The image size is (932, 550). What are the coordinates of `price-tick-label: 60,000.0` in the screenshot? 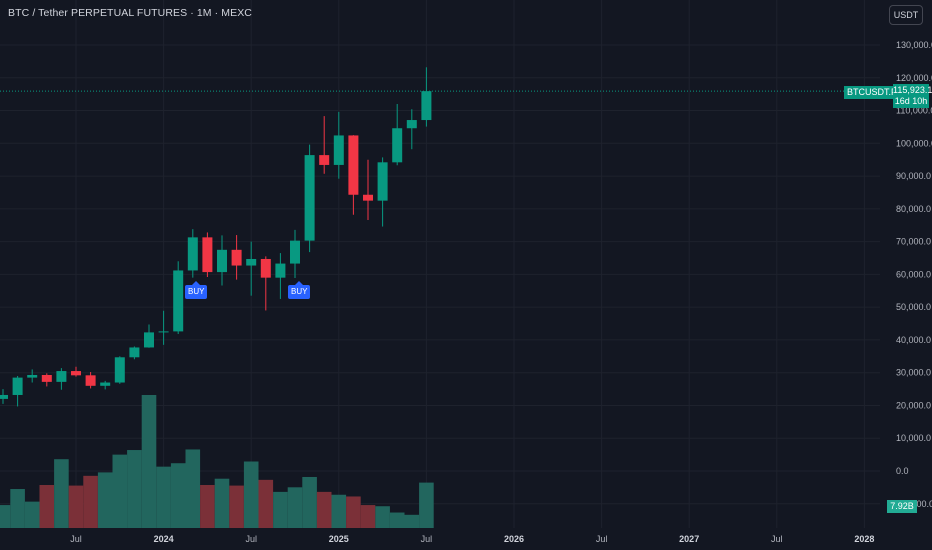 It's located at (913, 274).